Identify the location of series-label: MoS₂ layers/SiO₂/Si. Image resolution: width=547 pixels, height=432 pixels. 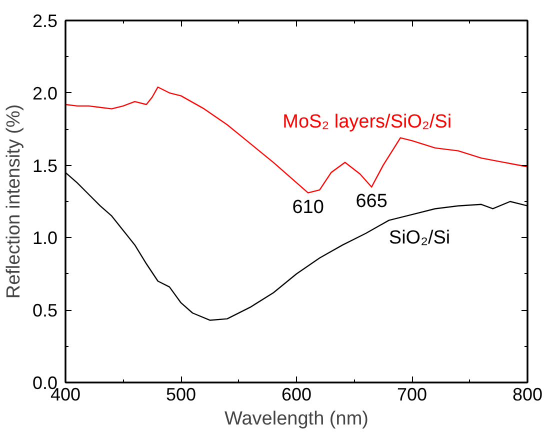
(367, 122).